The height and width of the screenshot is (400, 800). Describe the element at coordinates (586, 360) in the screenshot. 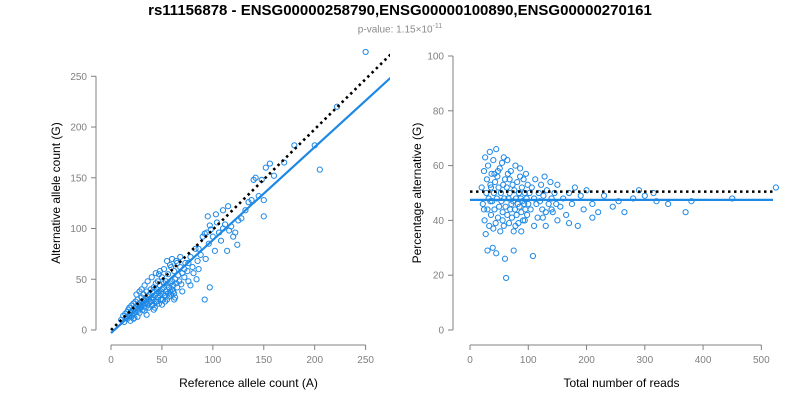

I see `right-x-tick-label: 200` at that location.